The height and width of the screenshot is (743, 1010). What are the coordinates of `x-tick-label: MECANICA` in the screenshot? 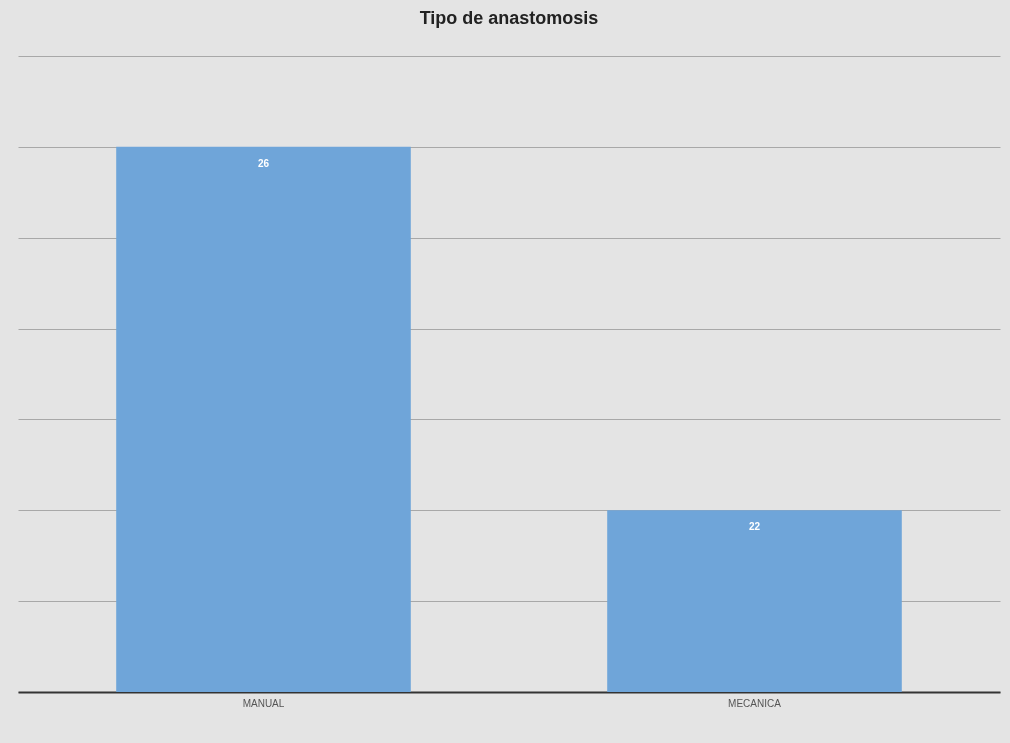 It's located at (755, 703).